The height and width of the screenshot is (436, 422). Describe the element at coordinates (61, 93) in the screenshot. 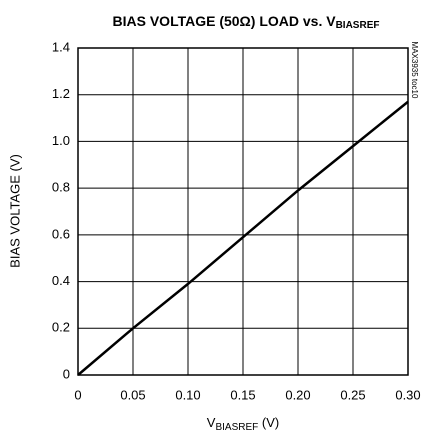

I see `y-tick-label: 1.2` at that location.